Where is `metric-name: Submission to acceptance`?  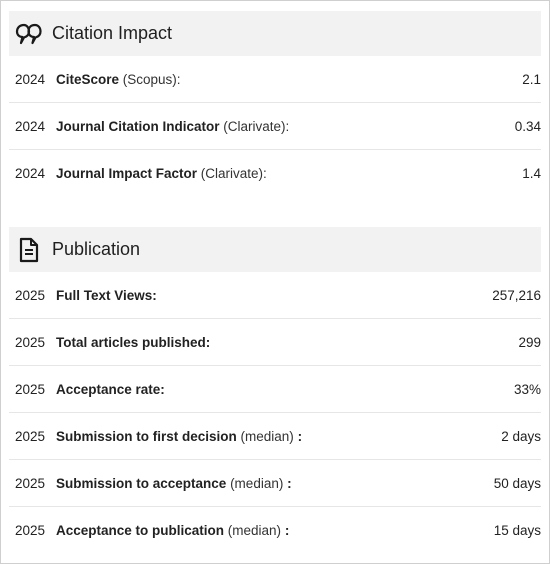 metric-name: Submission to acceptance is located at coordinates (141, 483).